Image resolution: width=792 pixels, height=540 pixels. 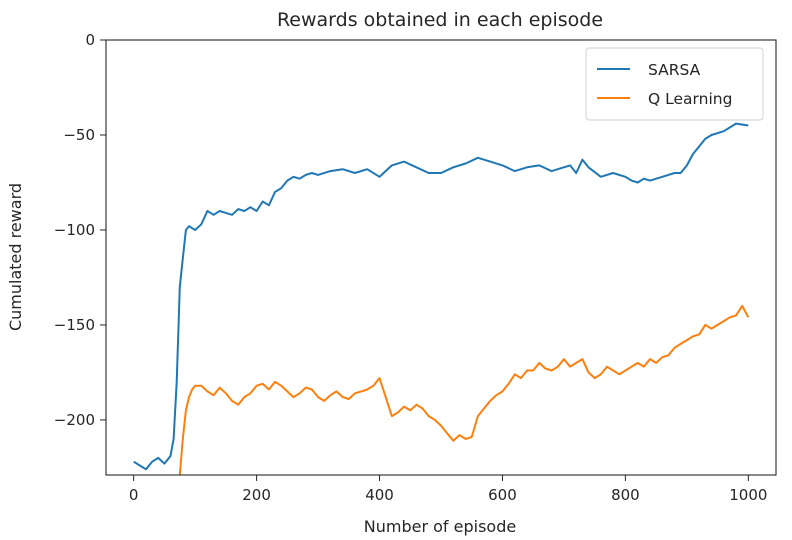 What do you see at coordinates (440, 20) in the screenshot?
I see `chart-title: Rewards obtained in each episode` at bounding box center [440, 20].